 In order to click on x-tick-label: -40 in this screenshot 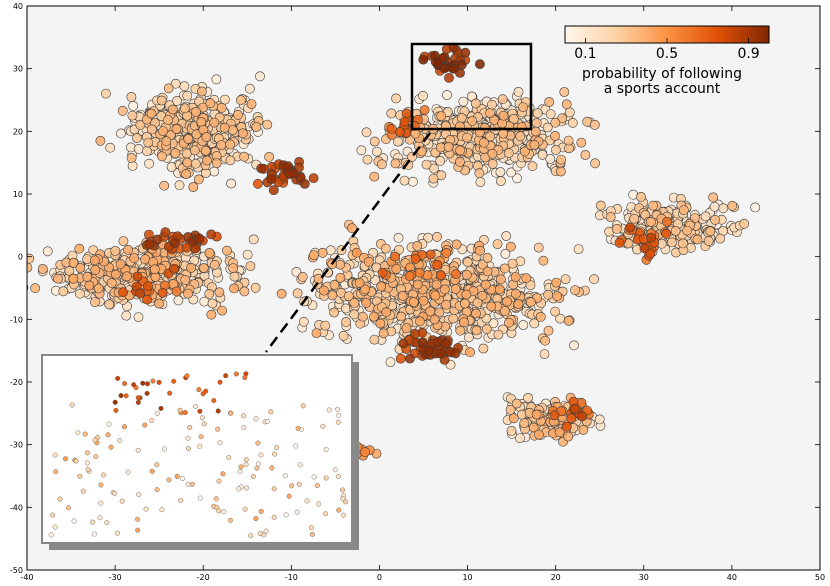, I will do `click(26, 577)`.